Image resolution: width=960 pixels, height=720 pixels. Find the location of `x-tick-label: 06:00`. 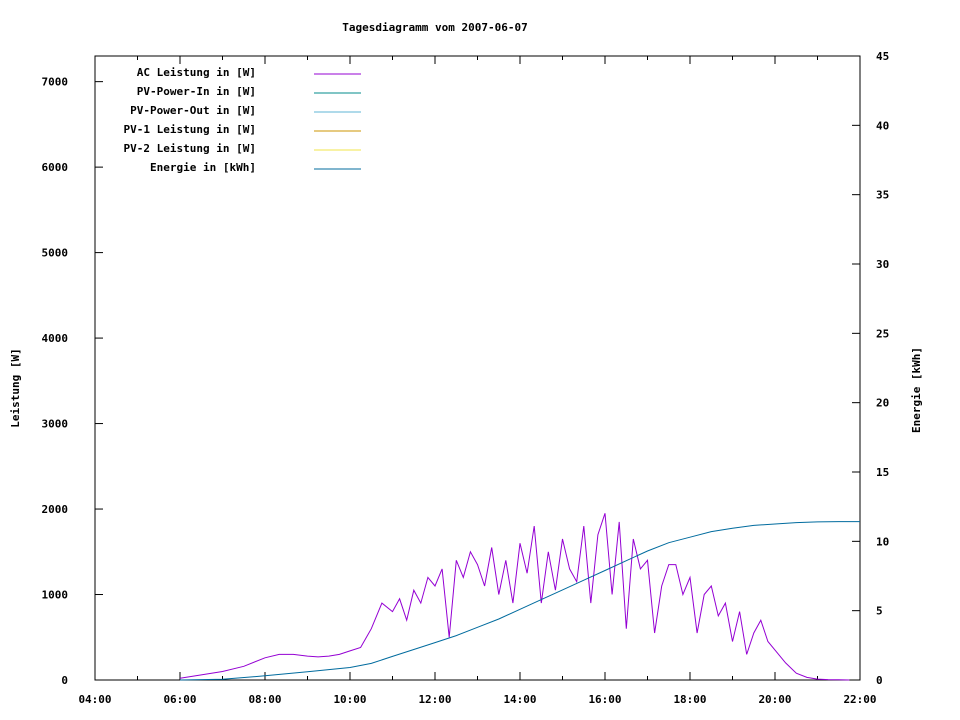

x-tick-label: 06:00 is located at coordinates (179, 699).